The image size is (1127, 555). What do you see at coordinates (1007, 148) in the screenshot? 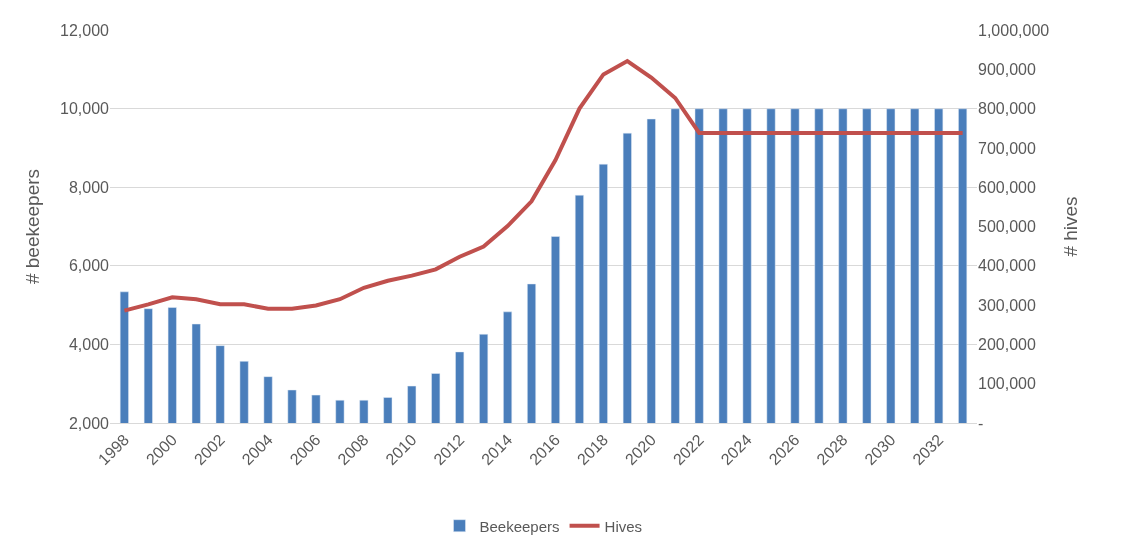
I see `y2-tick-label: 700,000` at bounding box center [1007, 148].